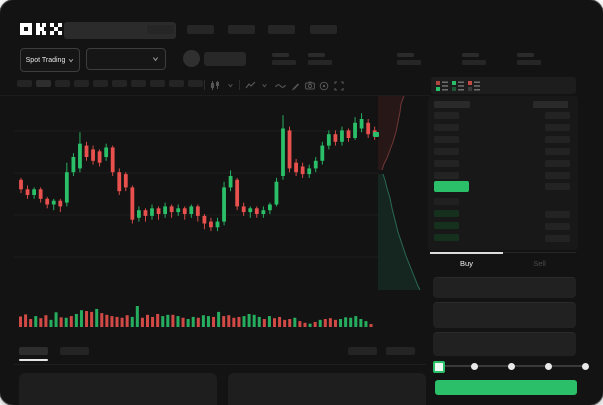 The height and width of the screenshot is (405, 603). I want to click on amount-field, so click(504, 315).